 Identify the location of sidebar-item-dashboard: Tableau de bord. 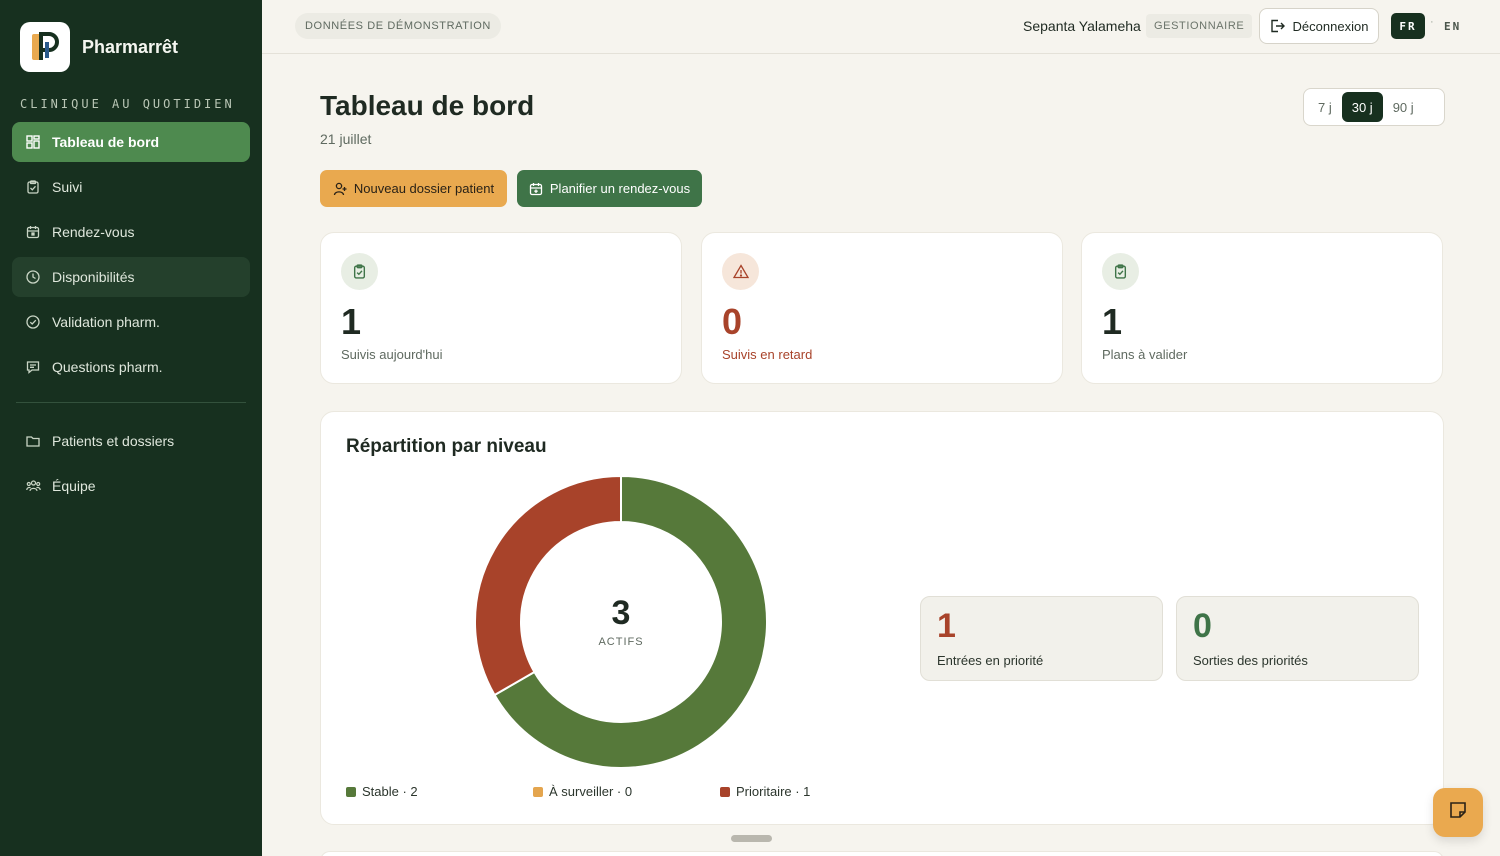
(131, 142).